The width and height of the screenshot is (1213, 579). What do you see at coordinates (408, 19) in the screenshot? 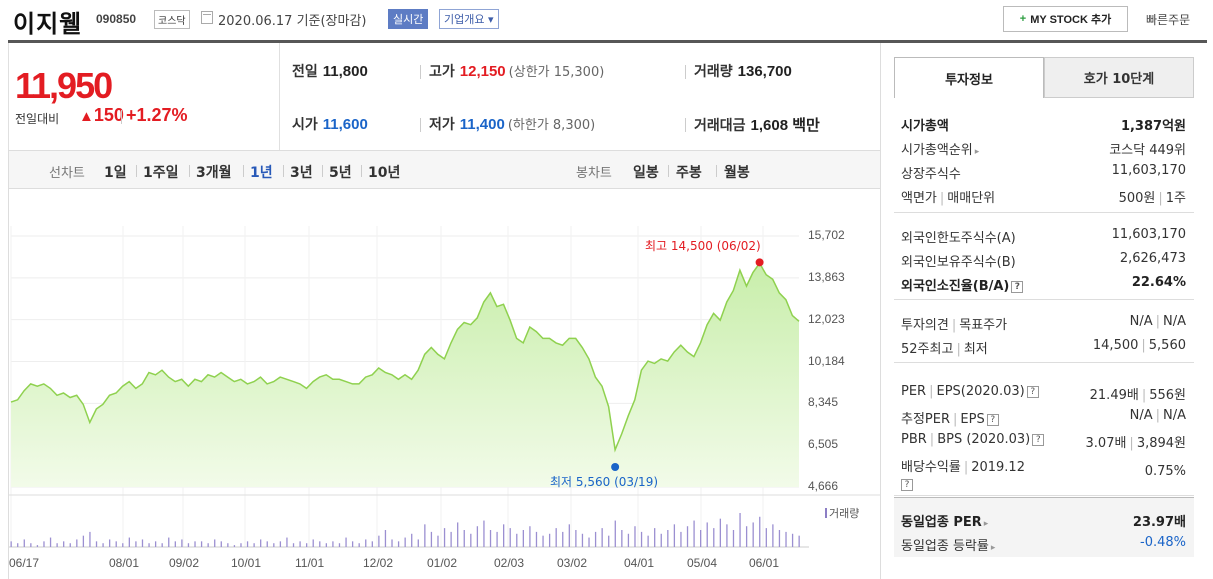
I see `realtime-button: 실시간` at bounding box center [408, 19].